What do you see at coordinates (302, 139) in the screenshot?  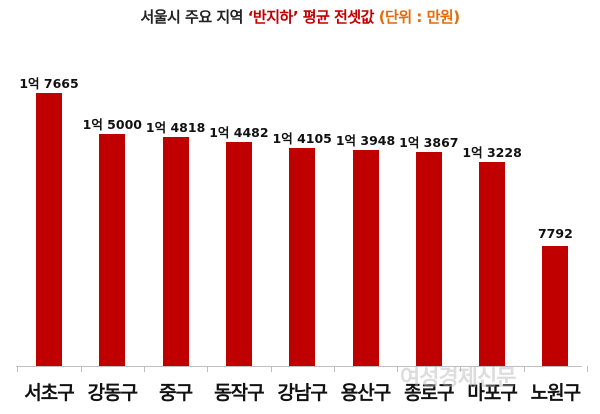 I see `data-label: 1억 4105` at bounding box center [302, 139].